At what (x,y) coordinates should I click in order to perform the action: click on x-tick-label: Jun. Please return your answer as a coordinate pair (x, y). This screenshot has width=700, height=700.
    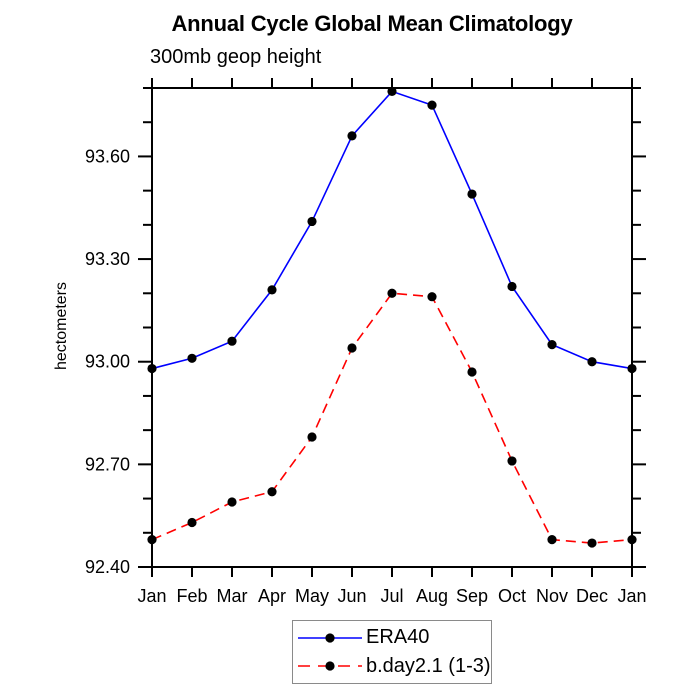
    Looking at the image, I should click on (351, 596).